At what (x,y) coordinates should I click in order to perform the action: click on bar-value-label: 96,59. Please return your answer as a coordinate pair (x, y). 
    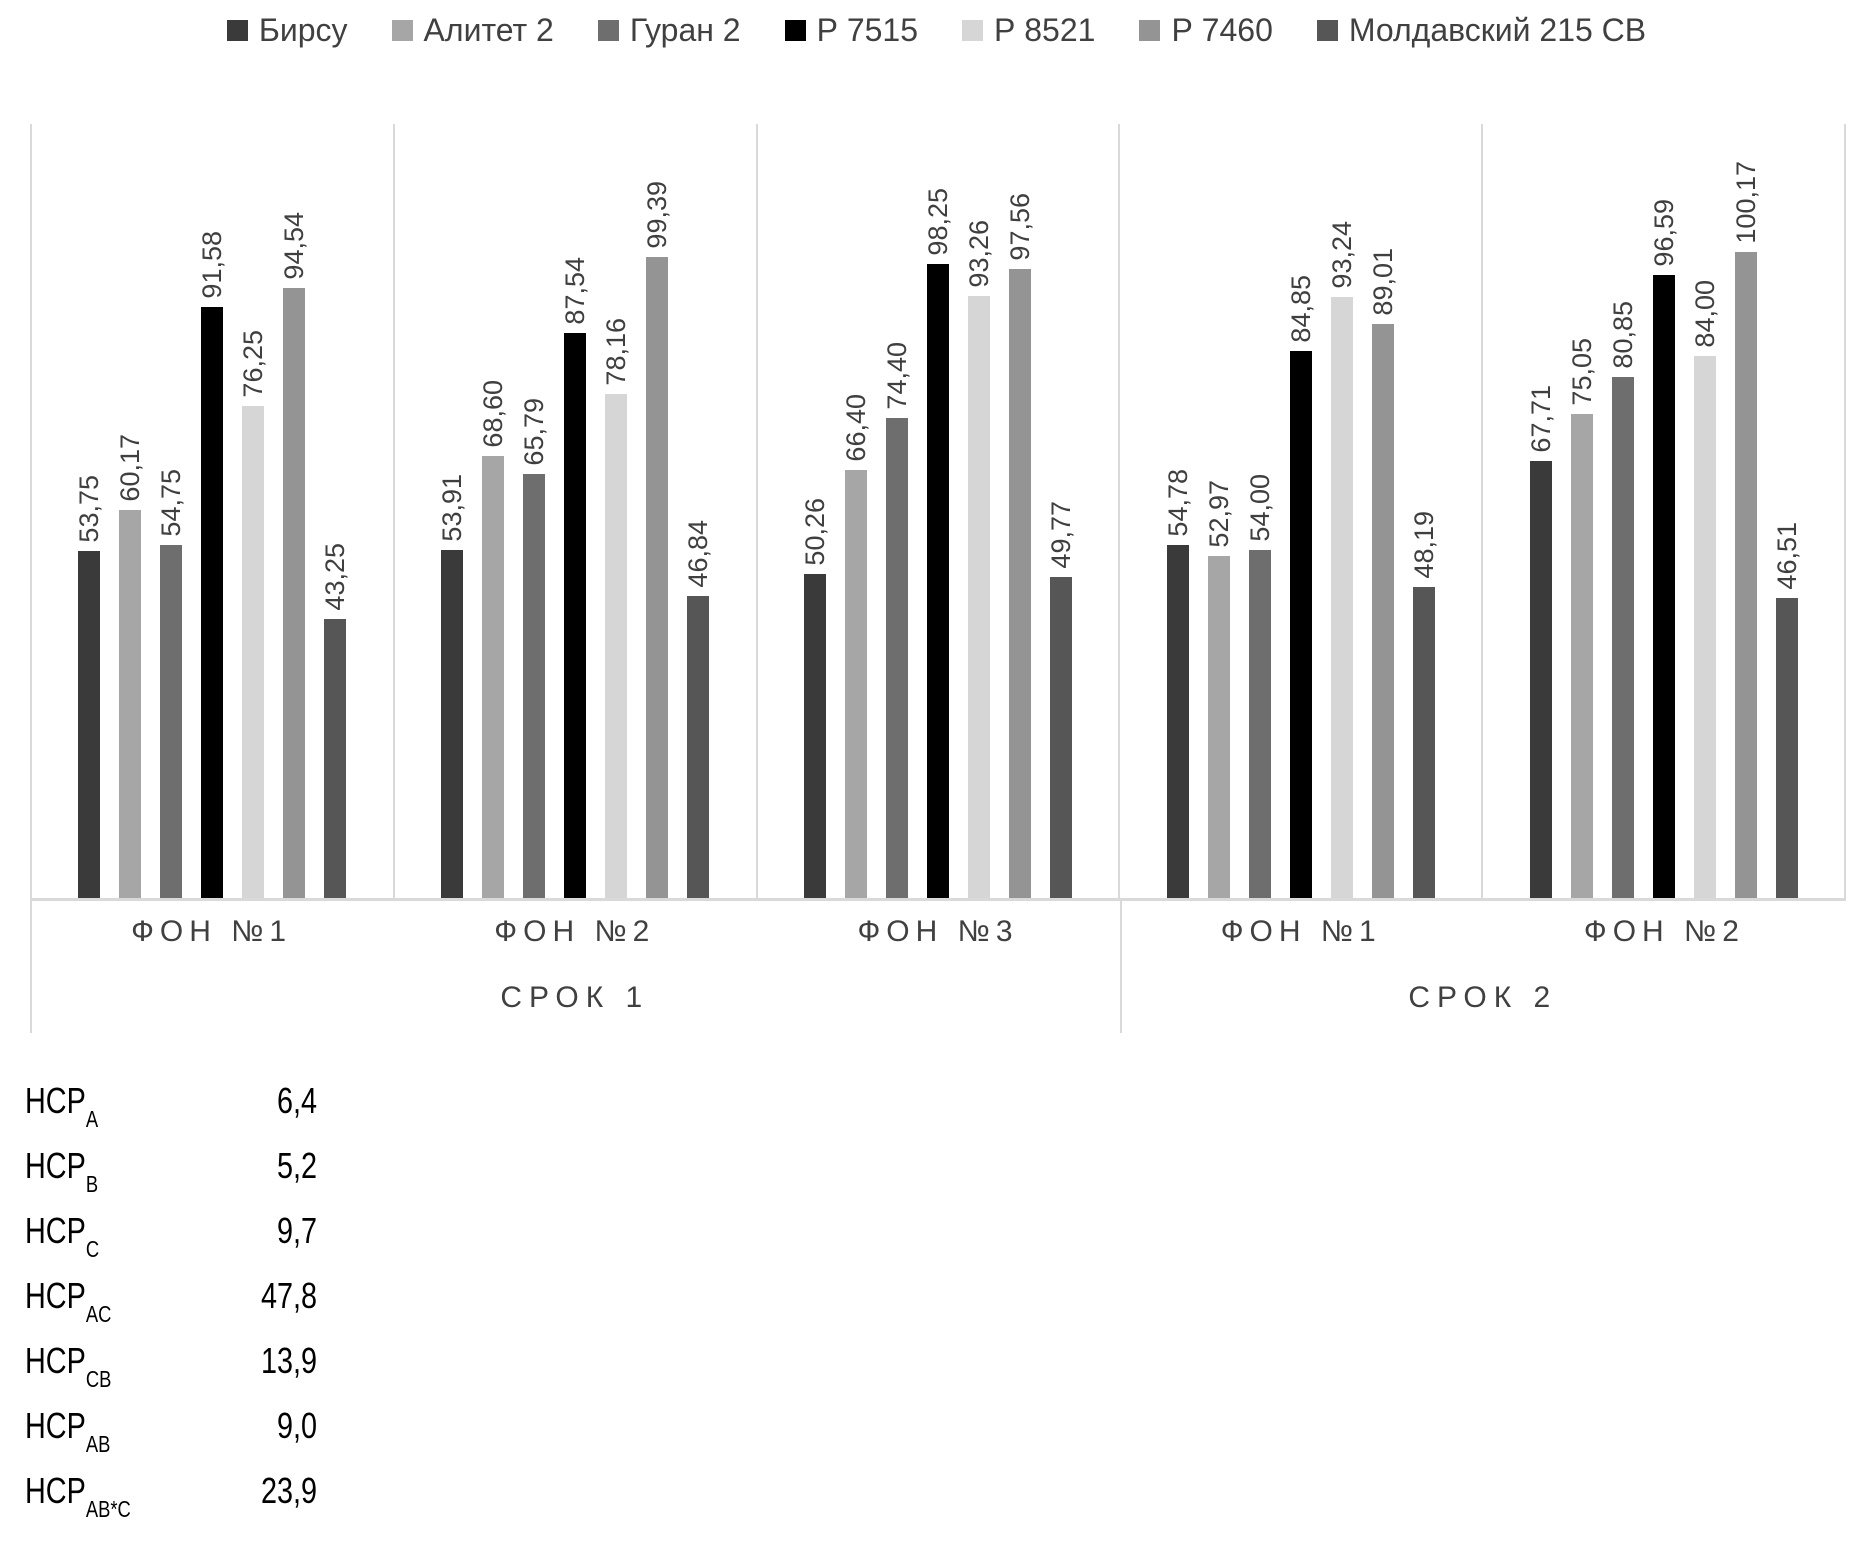
    Looking at the image, I should click on (1663, 233).